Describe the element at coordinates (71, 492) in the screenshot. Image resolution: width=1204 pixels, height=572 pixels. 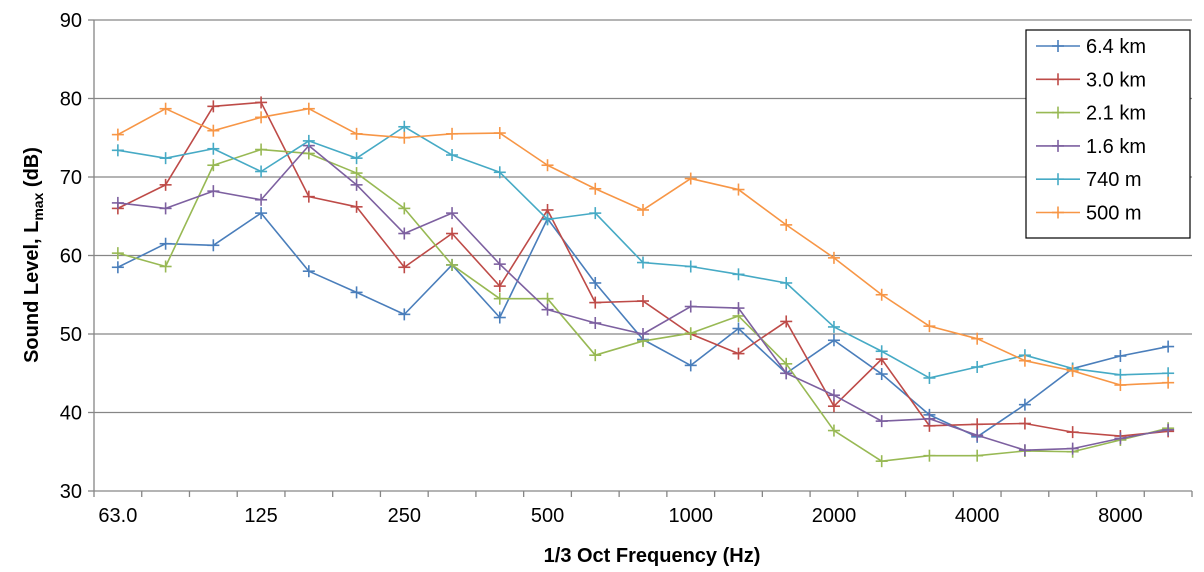
I see `y-tick-label-30: 30` at that location.